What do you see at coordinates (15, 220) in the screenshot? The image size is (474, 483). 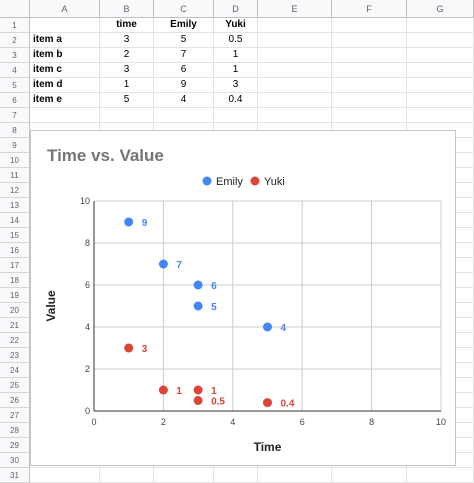 I see `row-header-14: 14` at bounding box center [15, 220].